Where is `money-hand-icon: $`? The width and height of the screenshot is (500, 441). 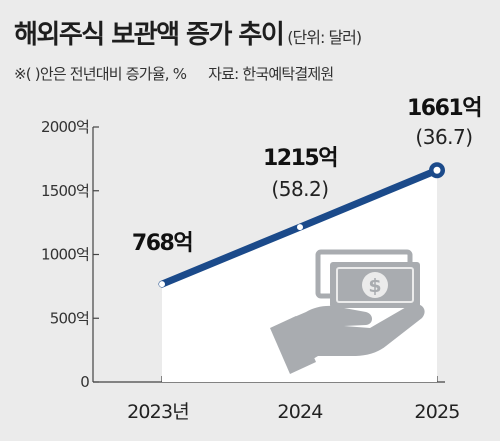 money-hand-icon: $ is located at coordinates (347, 311).